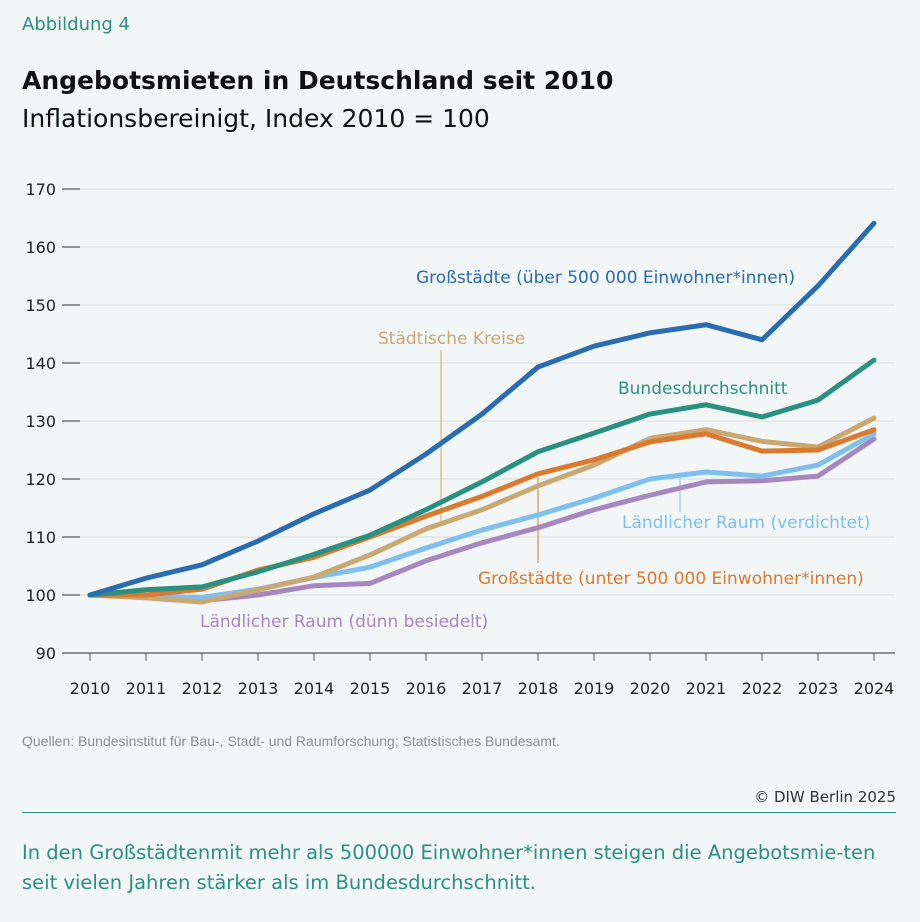 The image size is (920, 922). What do you see at coordinates (146, 688) in the screenshot?
I see `x-tick-label: 2011` at bounding box center [146, 688].